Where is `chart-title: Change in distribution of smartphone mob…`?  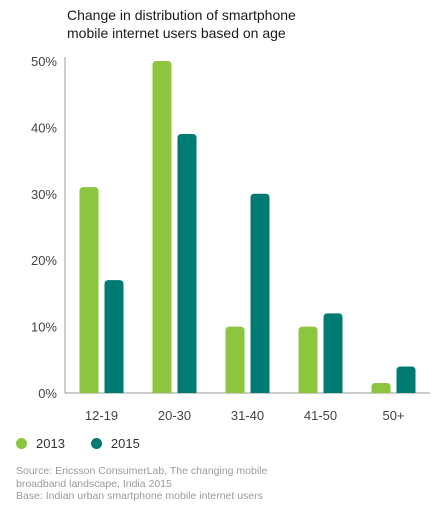
chart-title: Change in distribution of smartphone mob… is located at coordinates (217, 24).